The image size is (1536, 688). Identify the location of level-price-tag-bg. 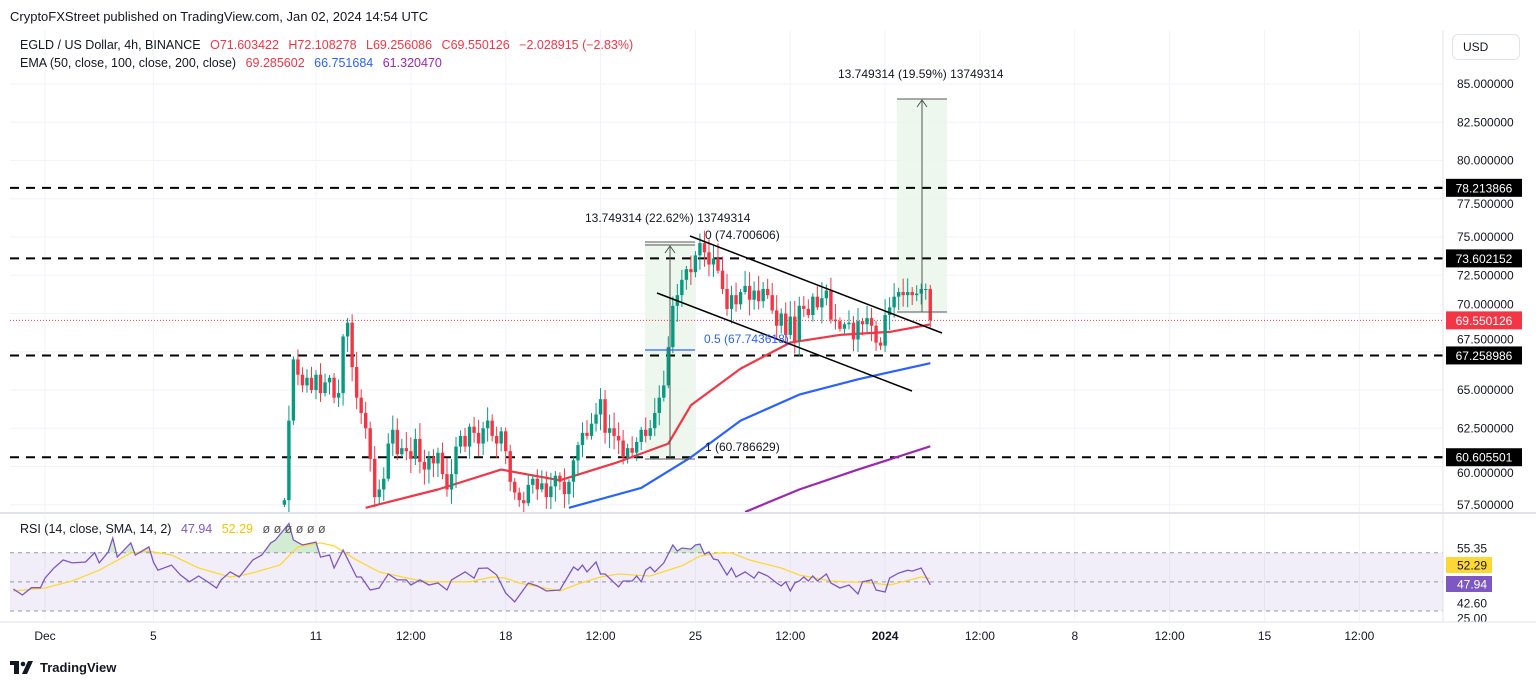
(1484, 258).